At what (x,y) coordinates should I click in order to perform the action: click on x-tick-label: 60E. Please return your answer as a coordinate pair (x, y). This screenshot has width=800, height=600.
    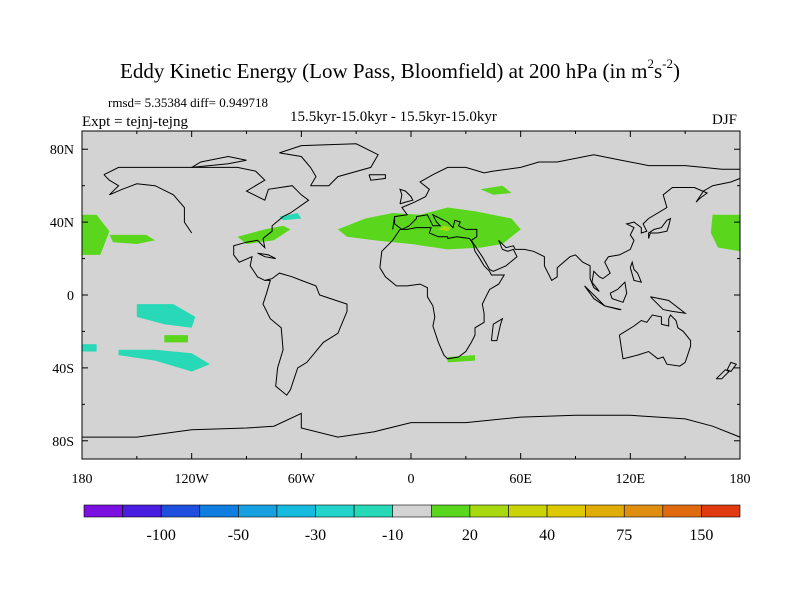
    Looking at the image, I should click on (520, 479).